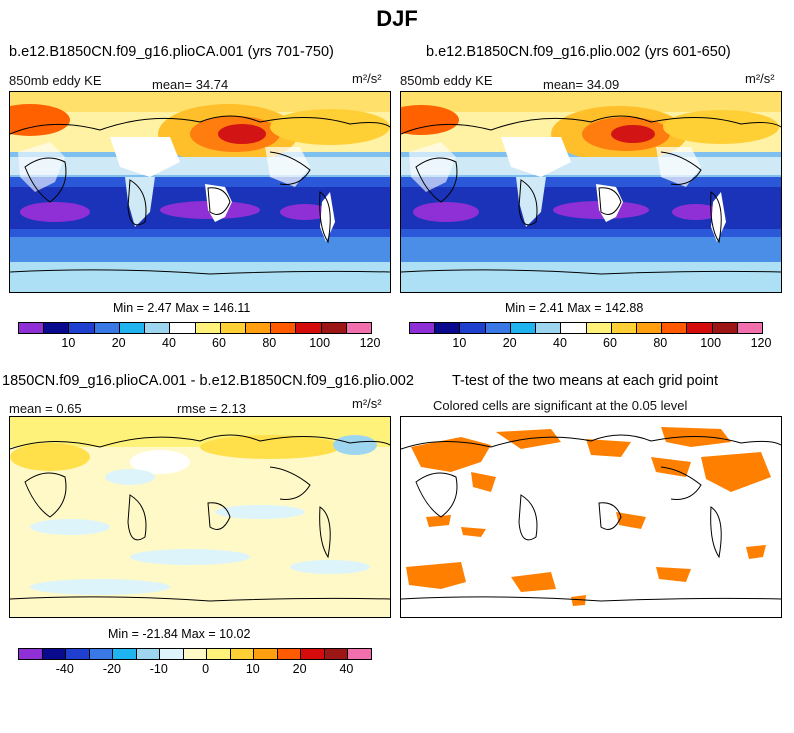 This screenshot has height=733, width=794. What do you see at coordinates (158, 669) in the screenshot?
I see `colorbar-tick: -10` at bounding box center [158, 669].